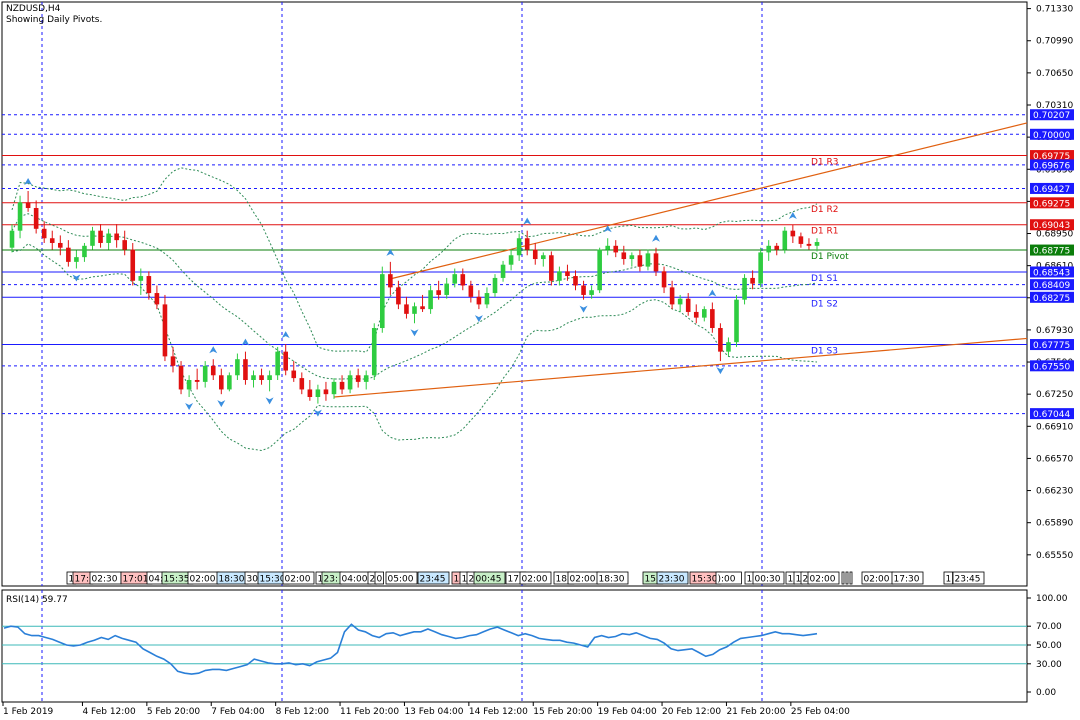 The height and width of the screenshot is (720, 1080). Describe the element at coordinates (709, 201) in the screenshot. I see `upper-trendline` at that location.